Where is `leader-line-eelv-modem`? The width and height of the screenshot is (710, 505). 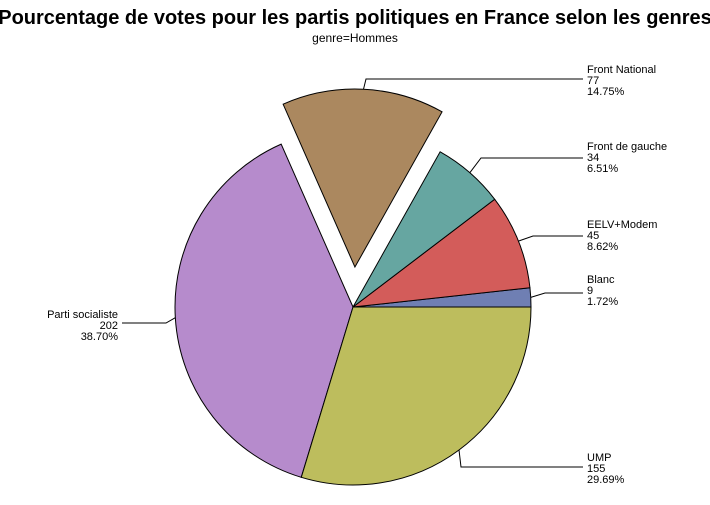 leader-line-eelv-modem is located at coordinates (550, 238).